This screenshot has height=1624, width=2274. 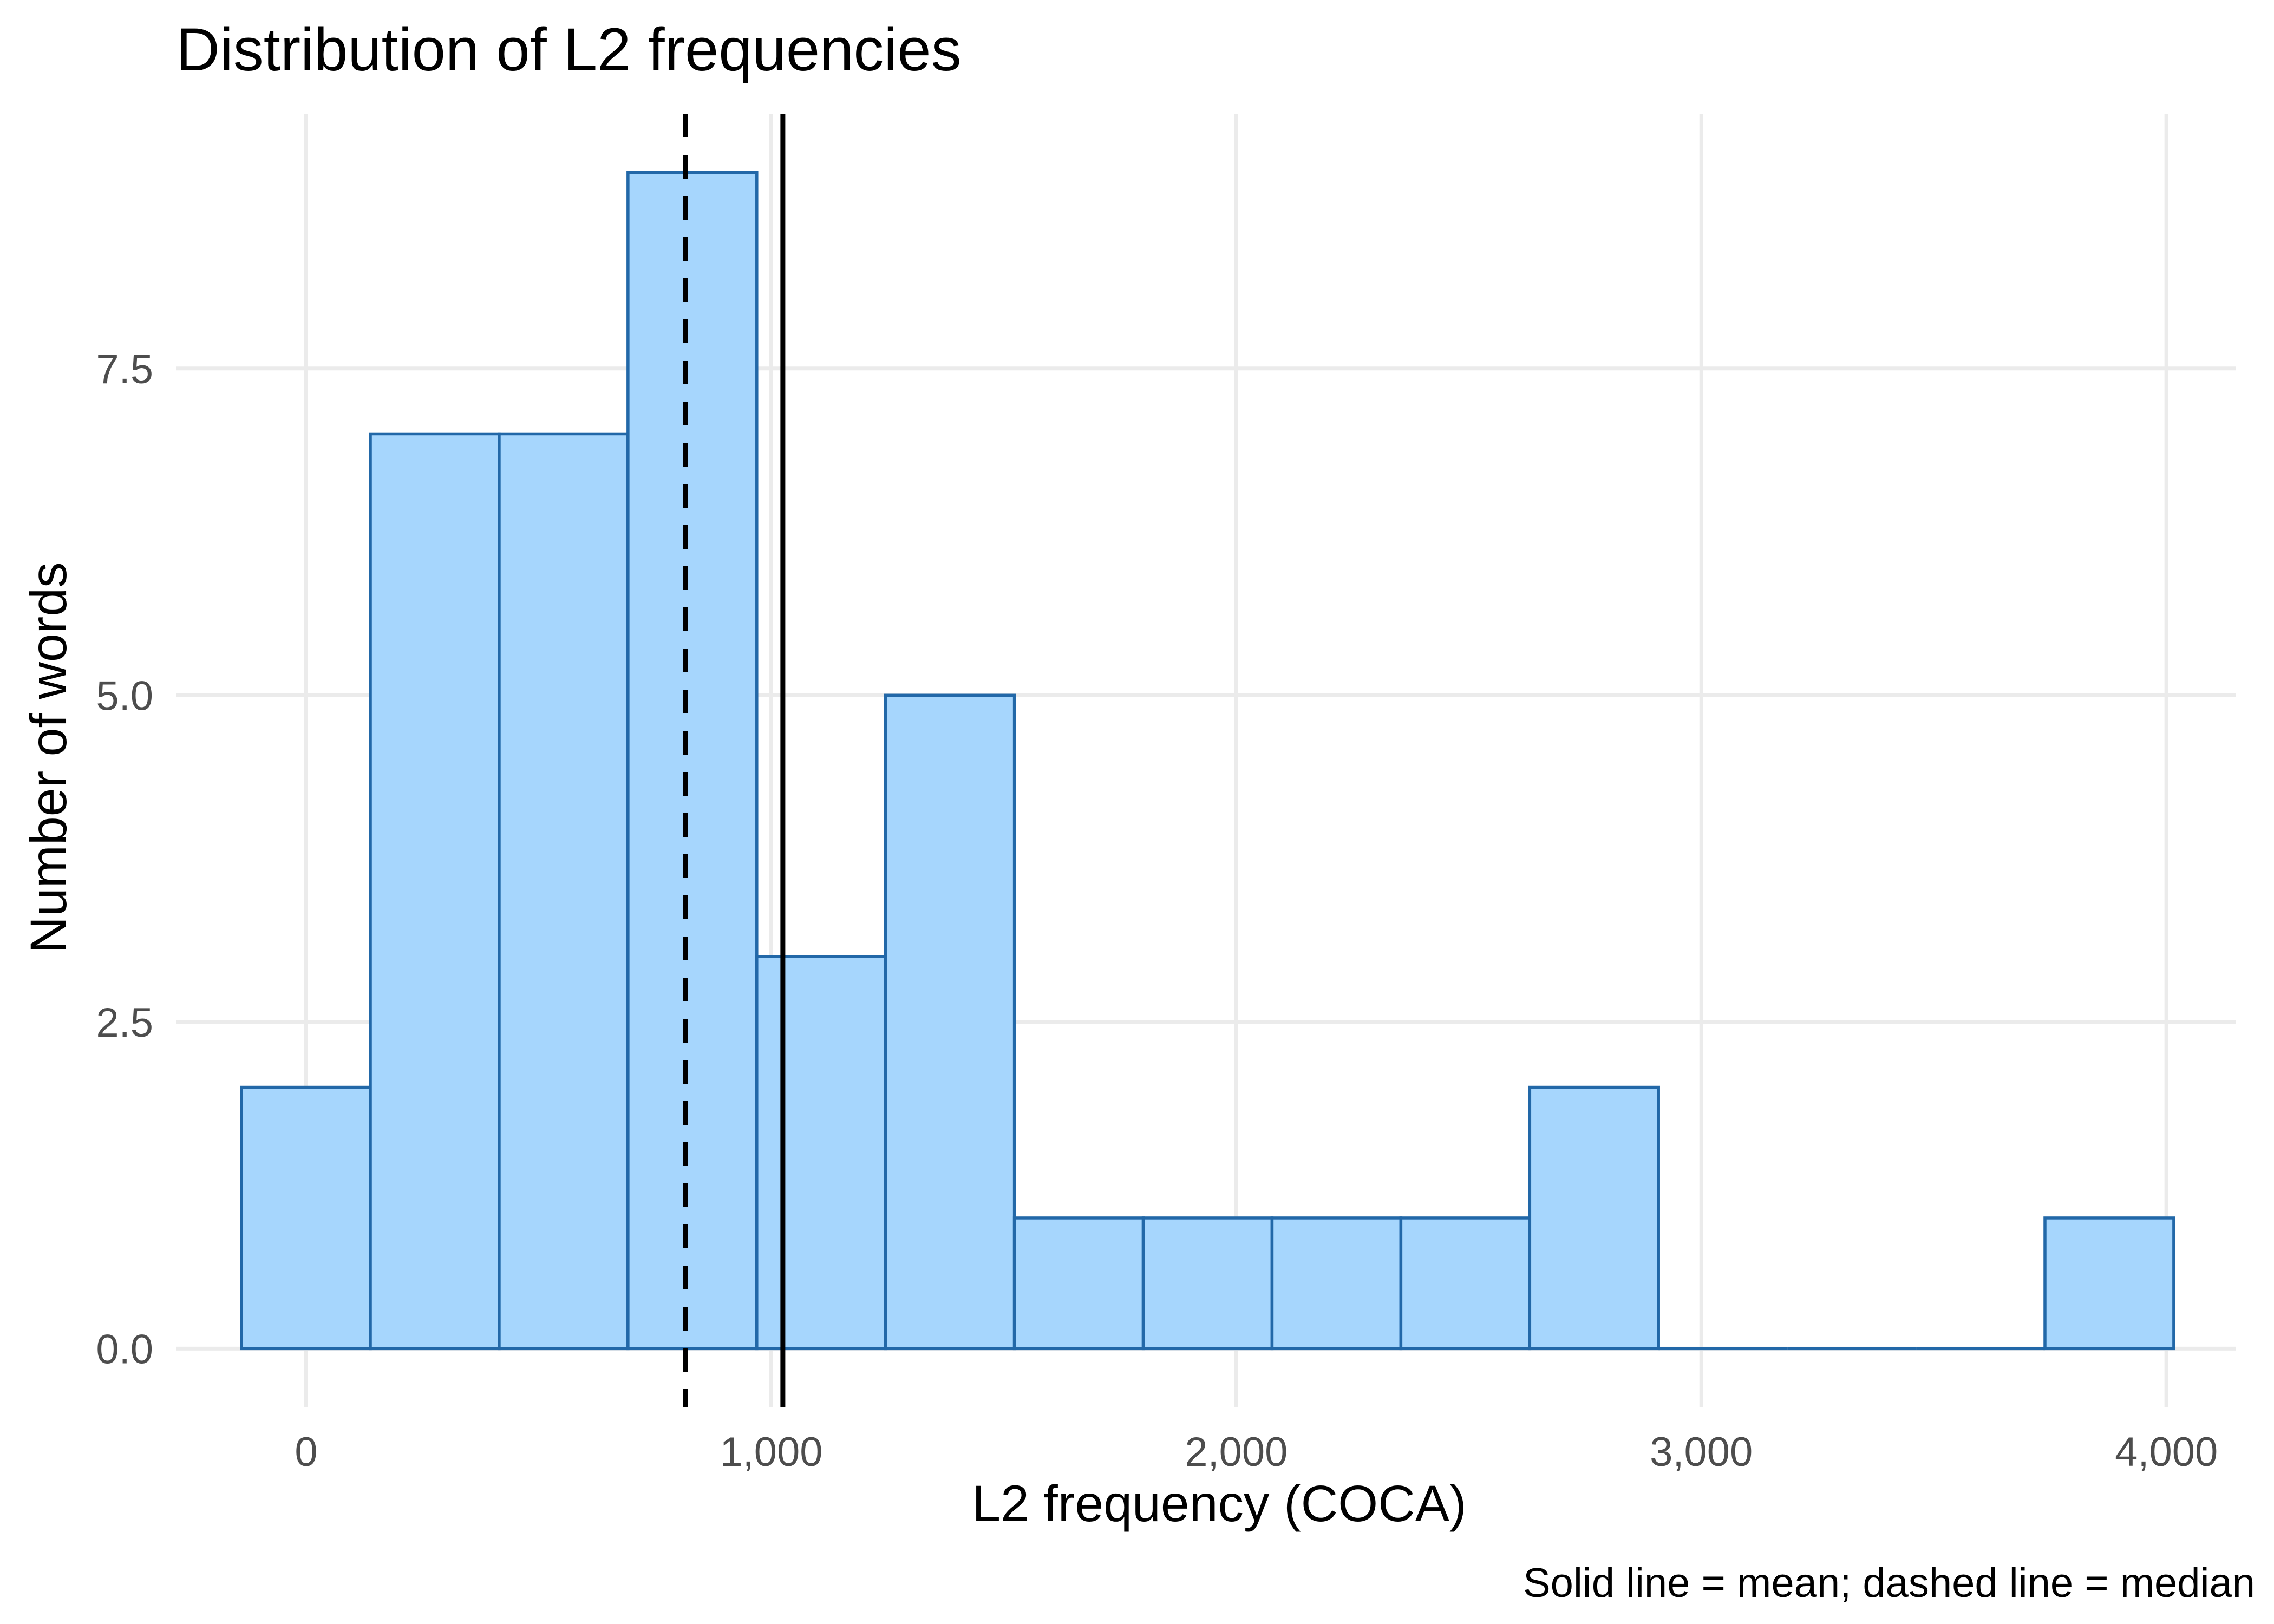 I want to click on y-tick-label: 2.5, so click(x=125, y=1023).